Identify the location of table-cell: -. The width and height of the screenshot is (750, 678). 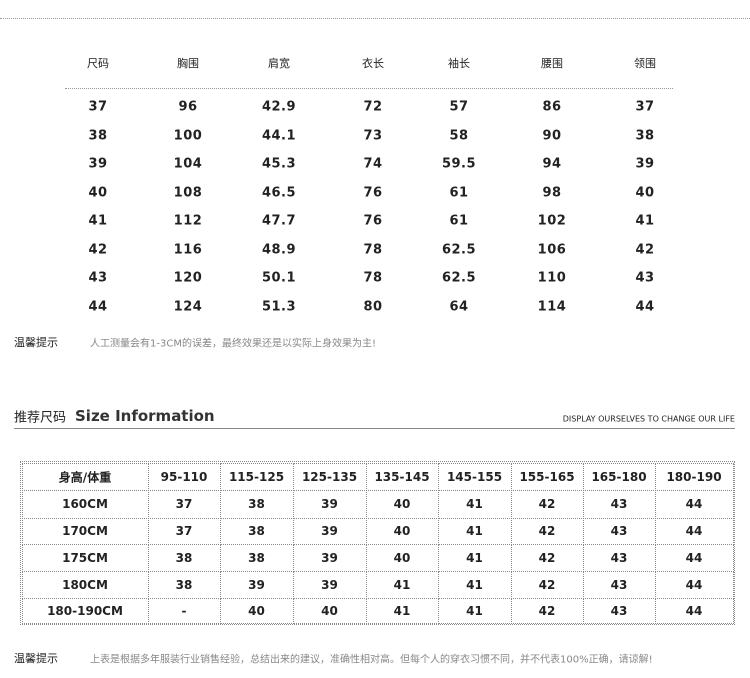
(184, 610).